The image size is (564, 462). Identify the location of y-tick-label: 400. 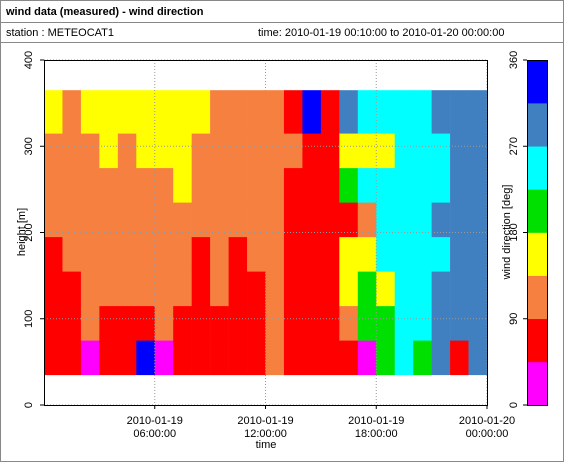
(29, 60).